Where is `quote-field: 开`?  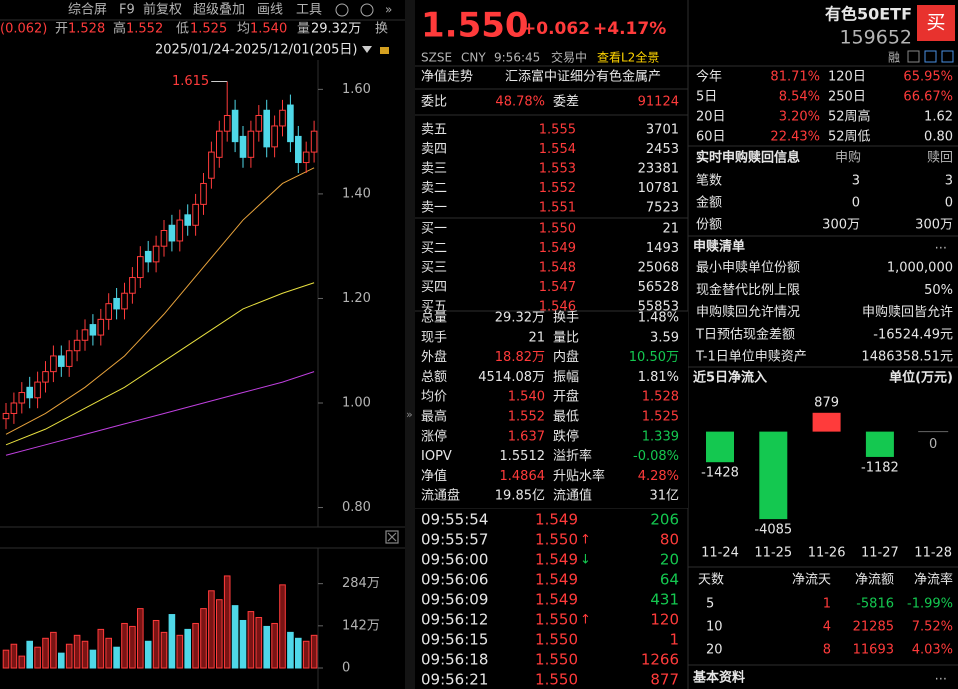
quote-field: 开 is located at coordinates (61, 29).